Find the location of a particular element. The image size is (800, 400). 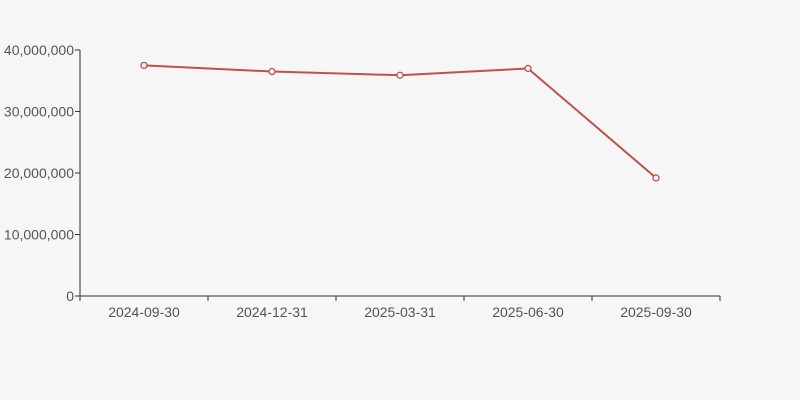

y-tick-label: 0 is located at coordinates (70, 296).